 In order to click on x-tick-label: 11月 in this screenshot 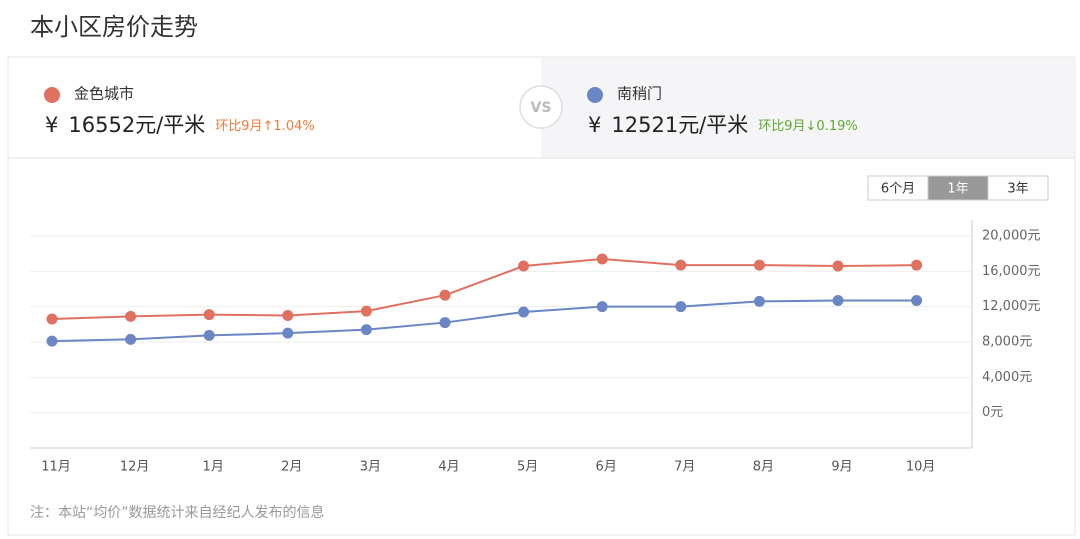, I will do `click(56, 467)`.